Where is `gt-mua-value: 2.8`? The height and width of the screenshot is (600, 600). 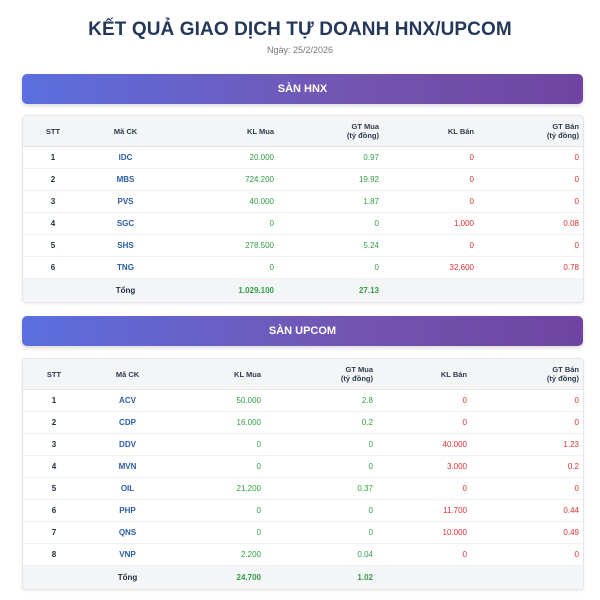 gt-mua-value: 2.8 is located at coordinates (367, 400).